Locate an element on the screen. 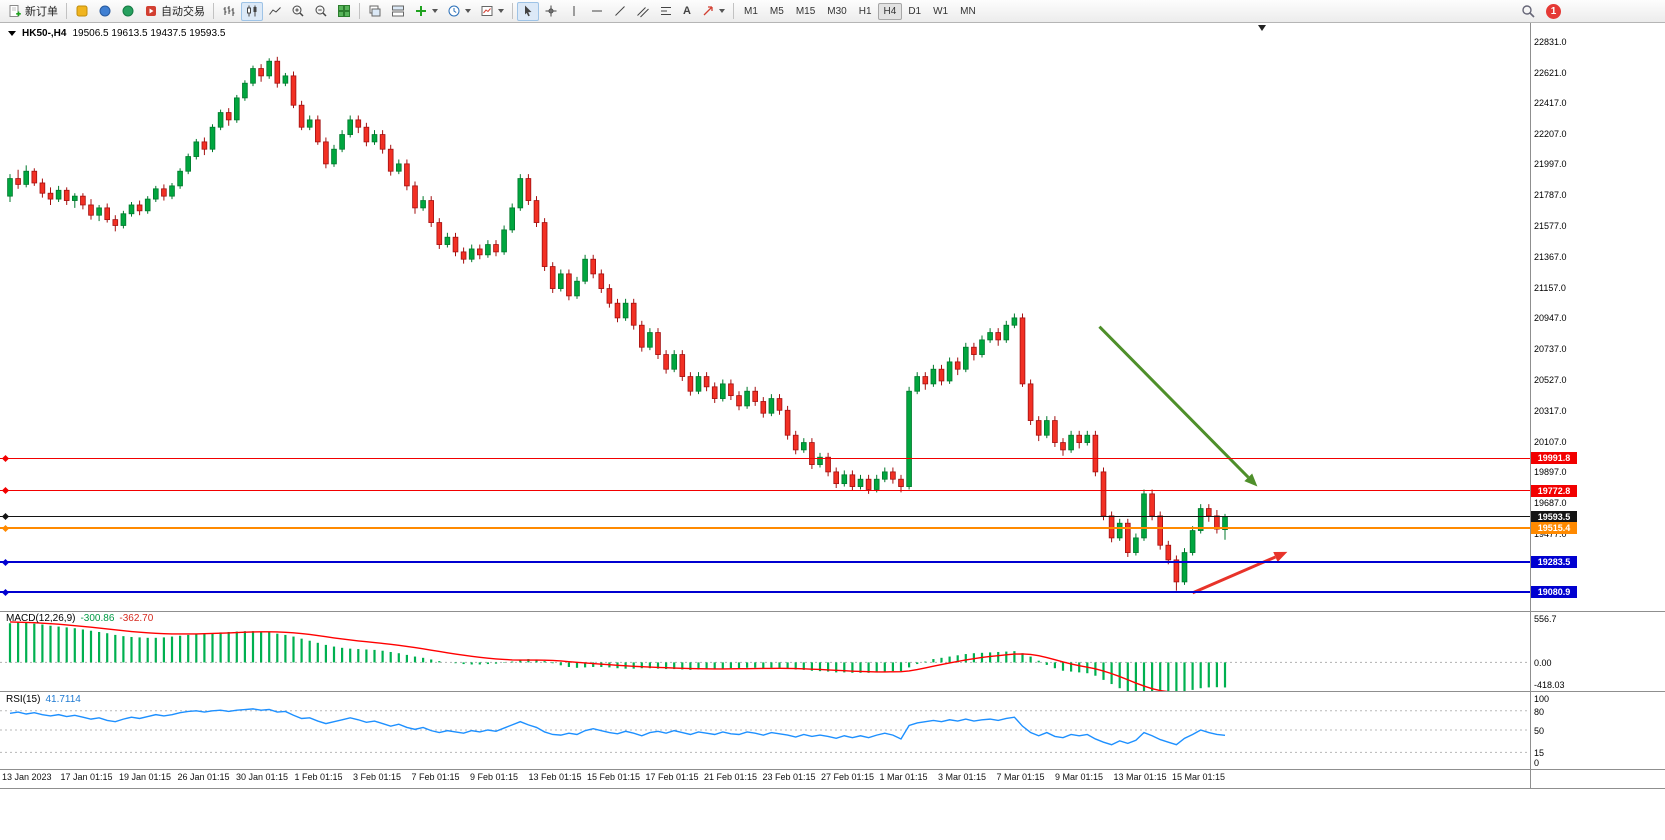 The image size is (1665, 840). cursor-tool-button is located at coordinates (528, 11).